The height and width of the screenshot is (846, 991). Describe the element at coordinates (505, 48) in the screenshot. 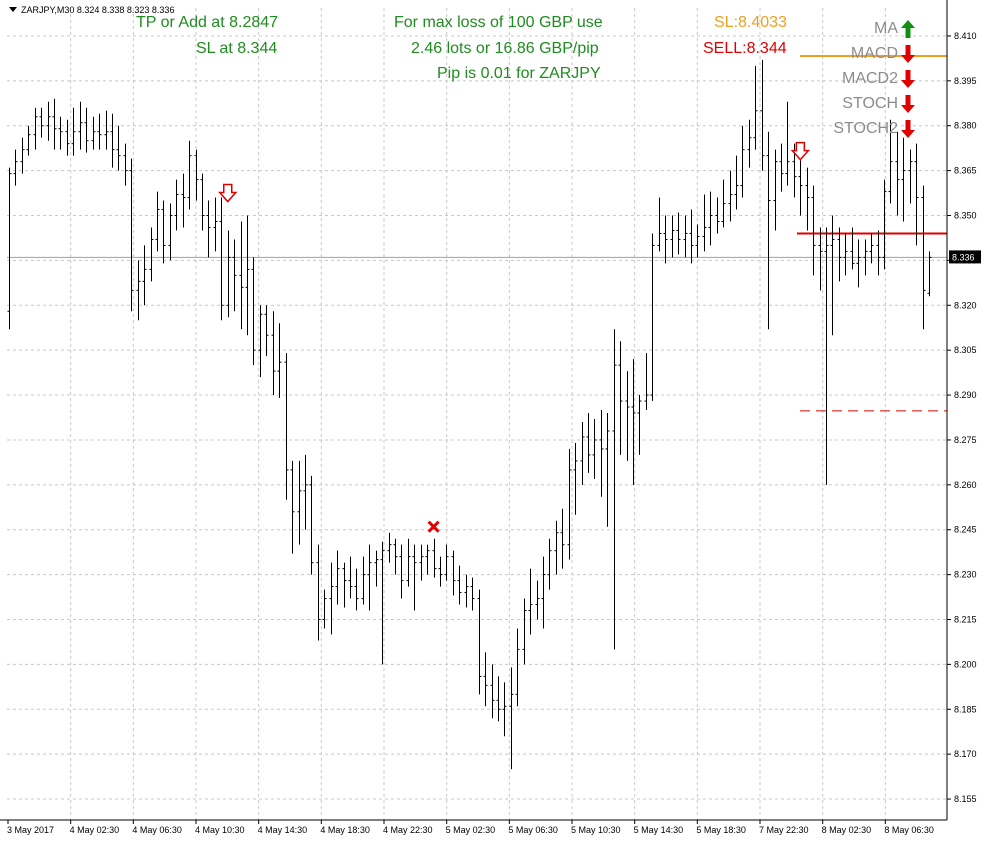

I see `lots-text: 2.46 lots or 16.86 GBP/pip` at that location.